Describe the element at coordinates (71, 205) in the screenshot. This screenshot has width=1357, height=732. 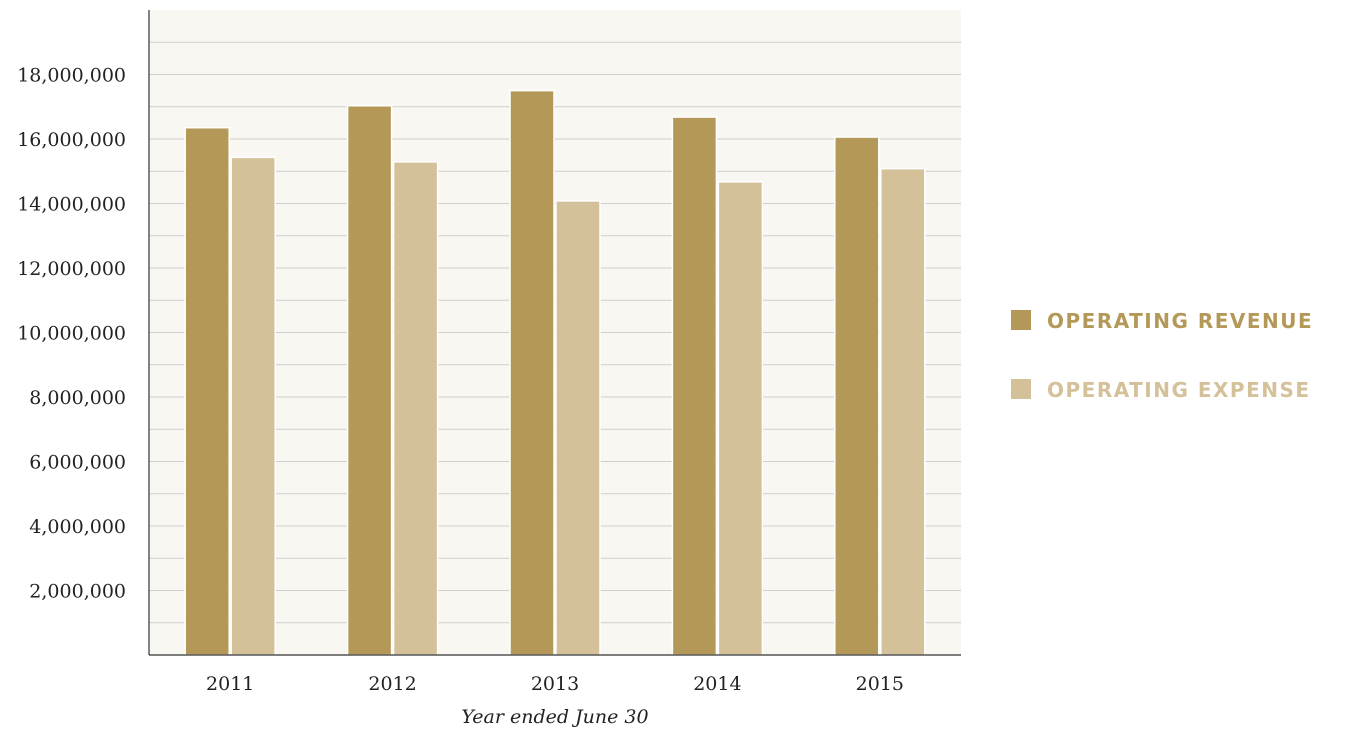
I see `y-tick-label: 14,000,000` at that location.